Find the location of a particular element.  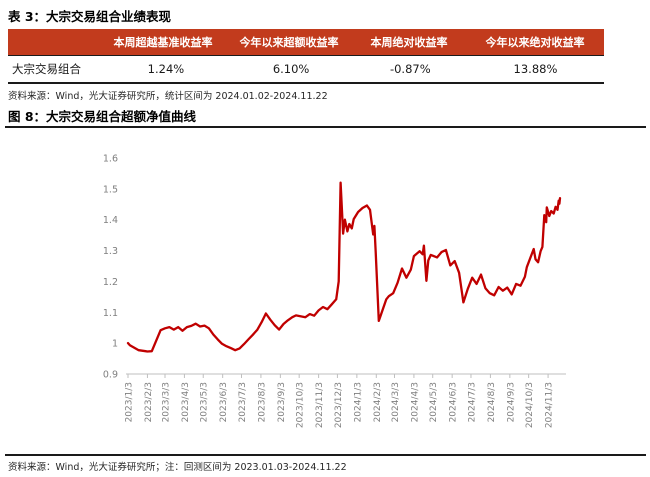

table-header-row: 本周超越基准收益率 今年以来超额收益率 本周绝对收益率 今年以来绝对收益率 is located at coordinates (306, 42).